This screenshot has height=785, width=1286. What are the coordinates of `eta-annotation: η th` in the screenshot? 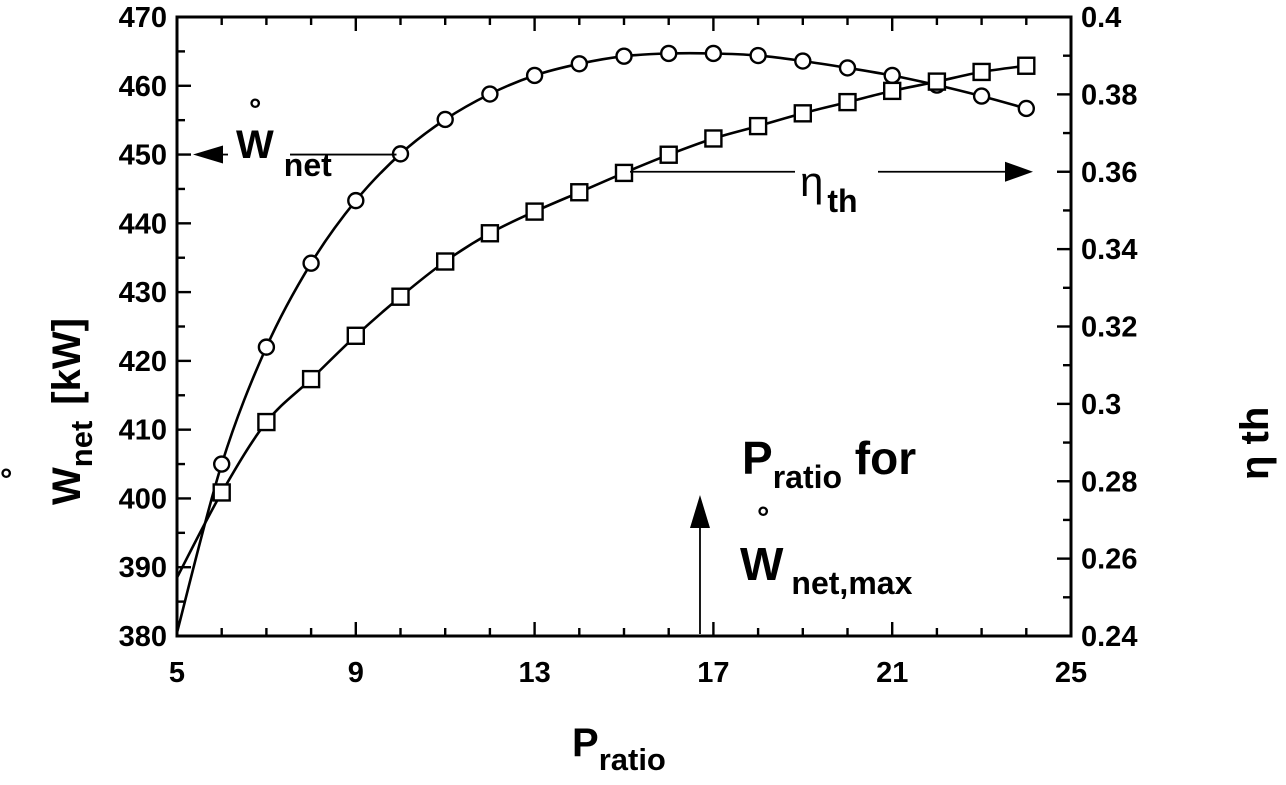 It's located at (831, 188).